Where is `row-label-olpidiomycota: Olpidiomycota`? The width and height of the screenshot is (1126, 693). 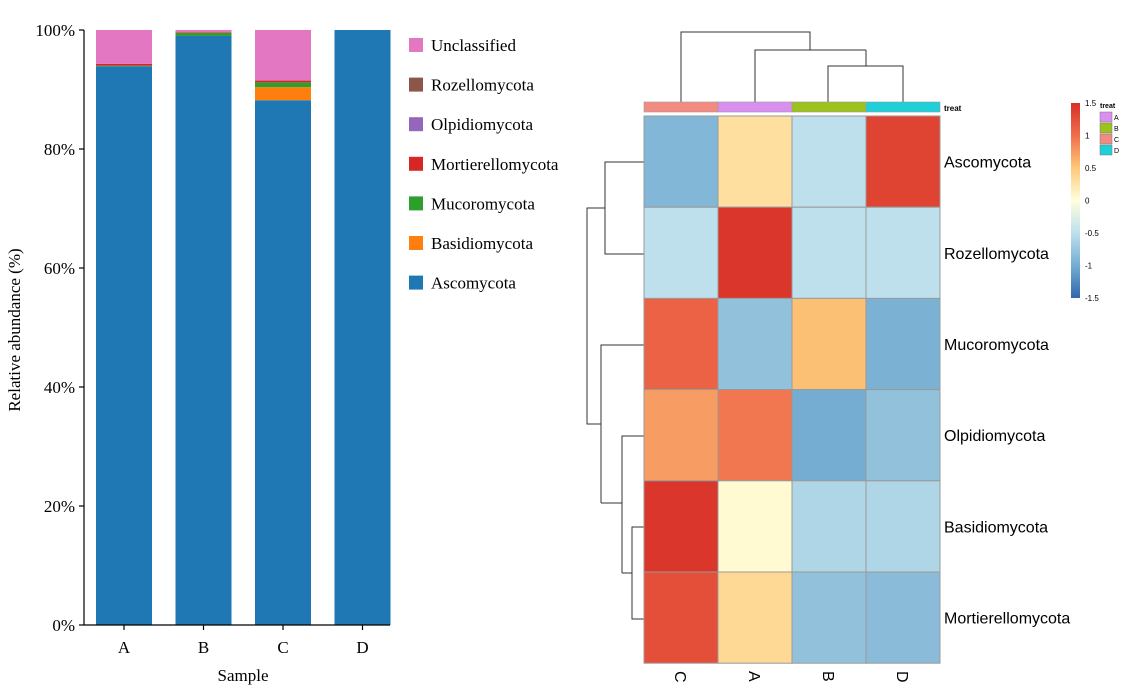
row-label-olpidiomycota: Olpidiomycota is located at coordinates (994, 436).